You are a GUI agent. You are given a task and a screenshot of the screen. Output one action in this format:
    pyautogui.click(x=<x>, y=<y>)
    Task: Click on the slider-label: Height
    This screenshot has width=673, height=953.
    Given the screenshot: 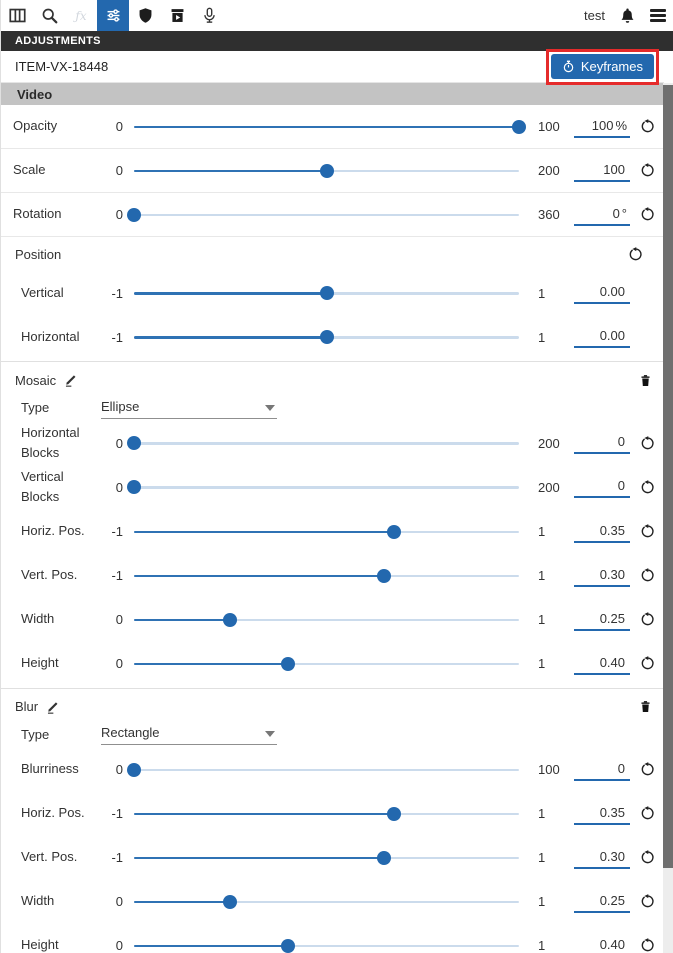 What is the action you would take?
    pyautogui.click(x=40, y=945)
    